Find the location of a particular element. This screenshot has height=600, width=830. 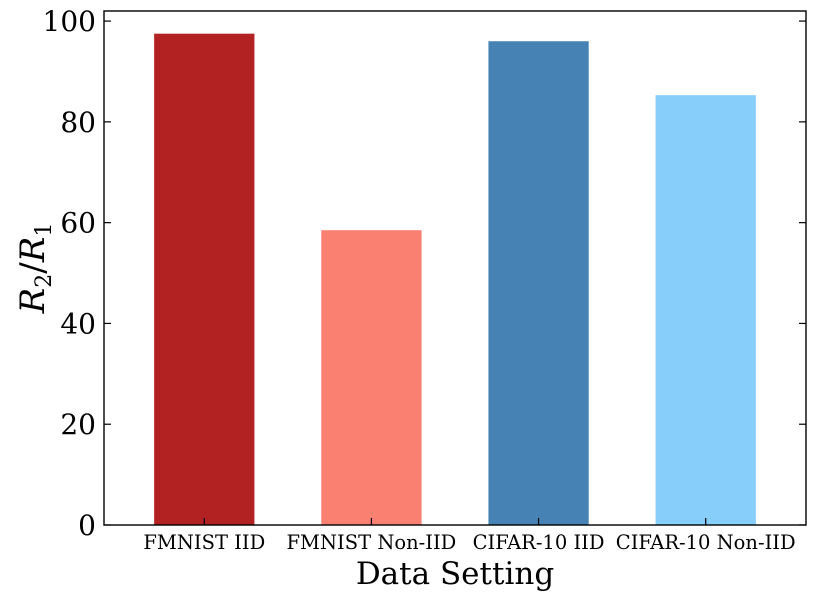

x-tick-label: FMNIST IID is located at coordinates (204, 542).